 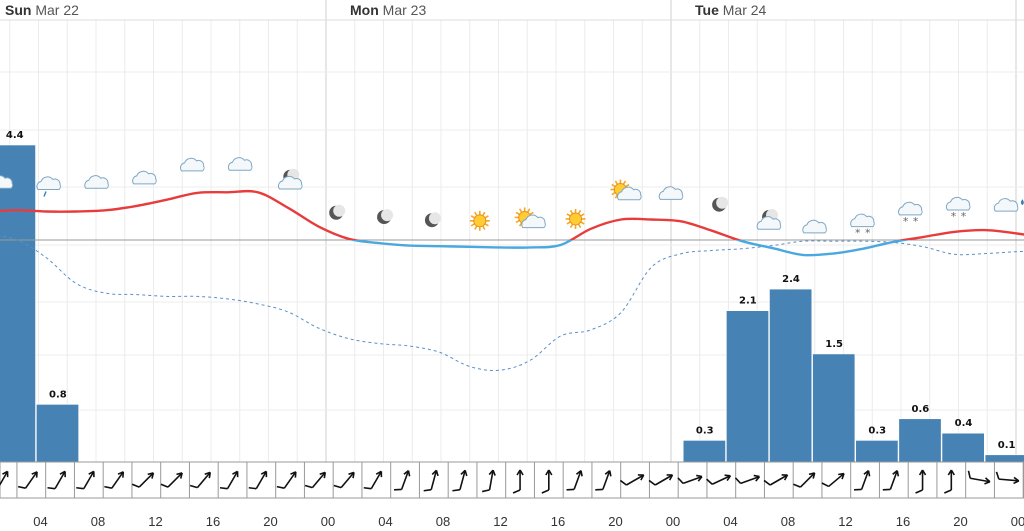 I want to click on wind-row, so click(x=512, y=480).